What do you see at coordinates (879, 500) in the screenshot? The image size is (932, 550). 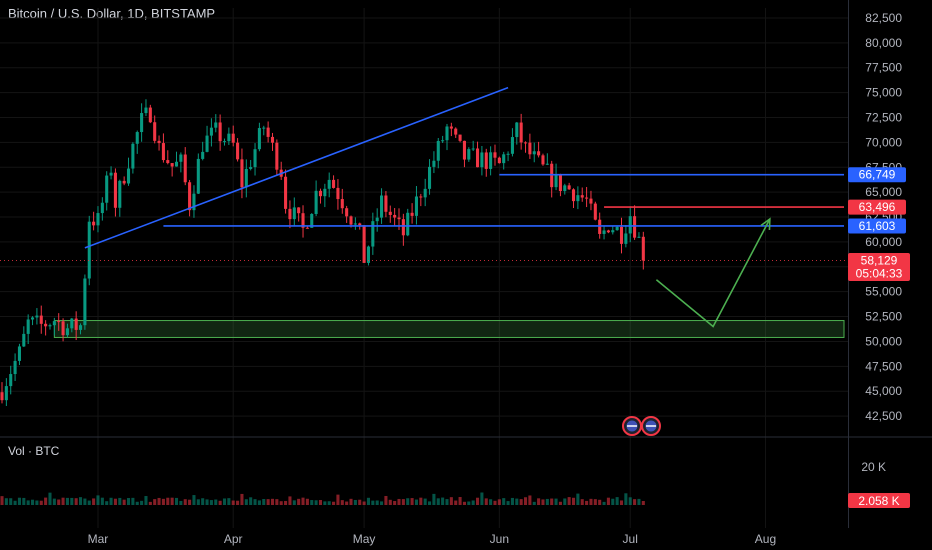 I see `volume-current-box` at bounding box center [879, 500].